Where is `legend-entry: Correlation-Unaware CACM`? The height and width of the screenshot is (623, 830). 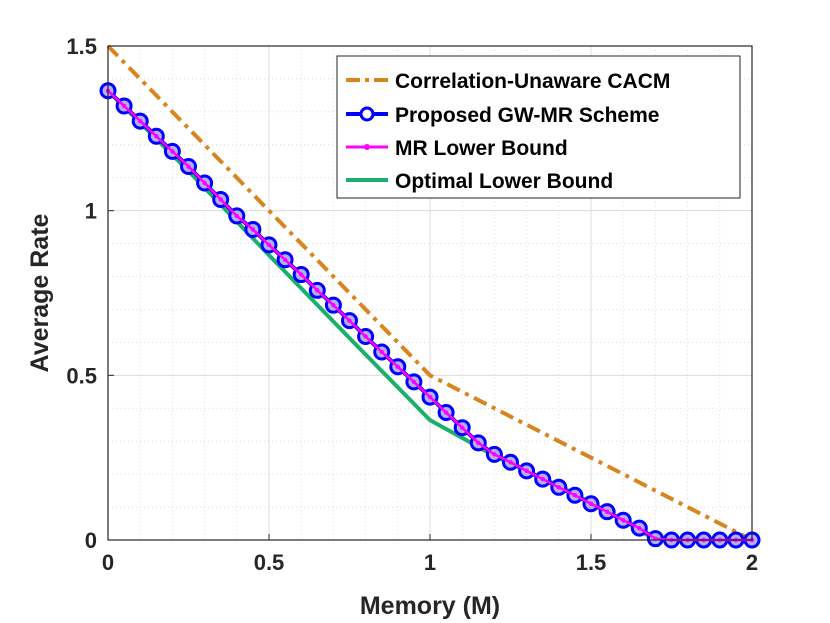 legend-entry: Correlation-Unaware CACM is located at coordinates (508, 81).